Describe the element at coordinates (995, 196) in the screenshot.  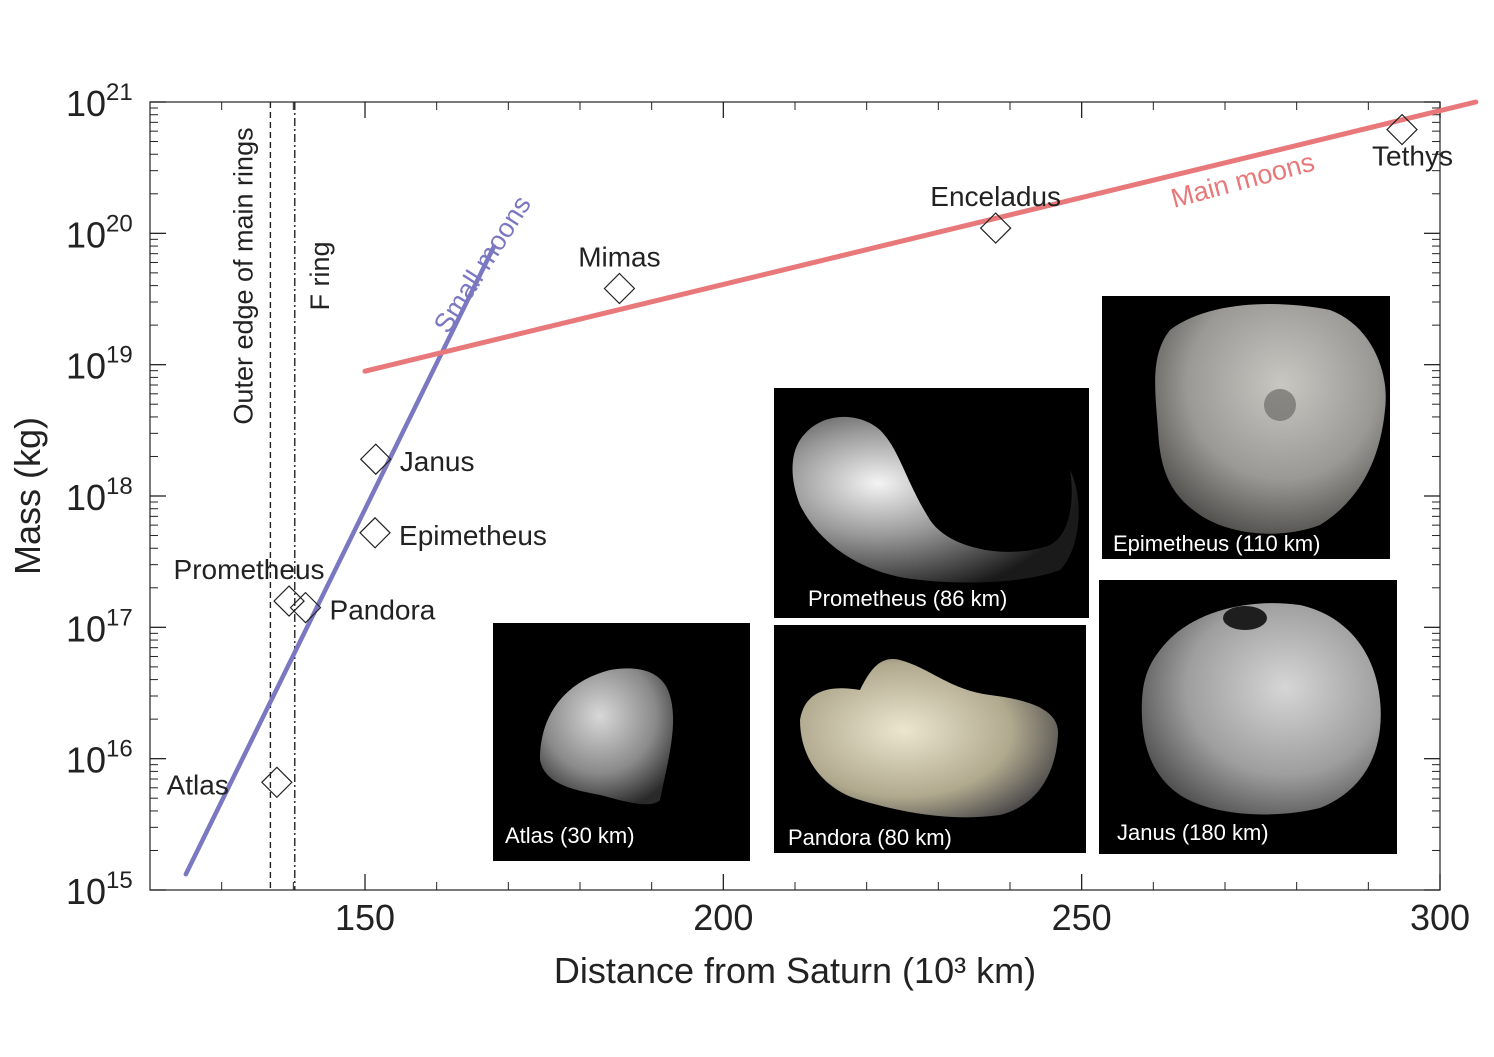
I see `enceladus-label: Enceladus` at that location.